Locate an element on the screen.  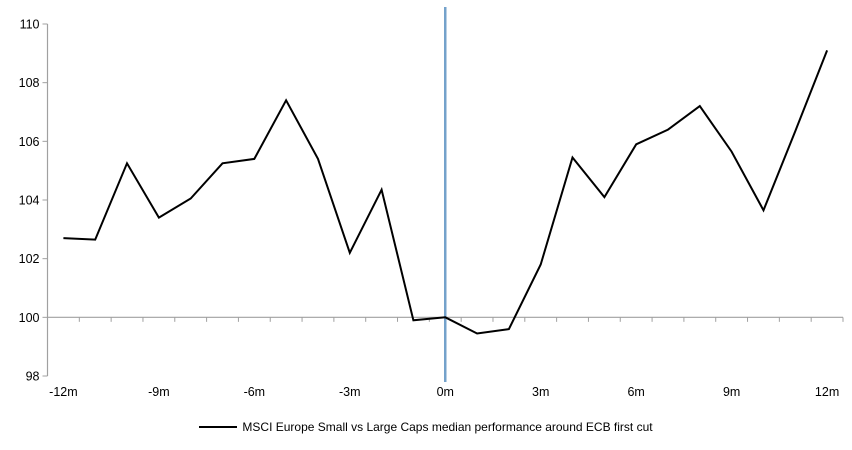
x-axis-tick-label: 3m is located at coordinates (540, 392).